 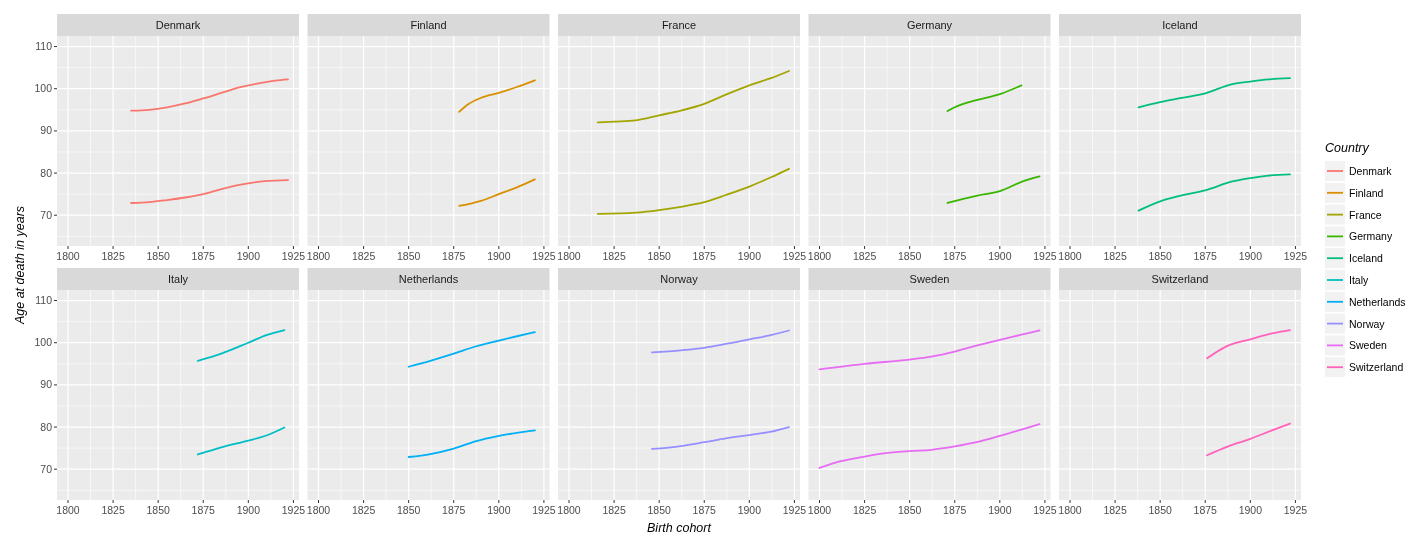 What do you see at coordinates (1180, 279) in the screenshot?
I see `chart-title: Switzerland` at bounding box center [1180, 279].